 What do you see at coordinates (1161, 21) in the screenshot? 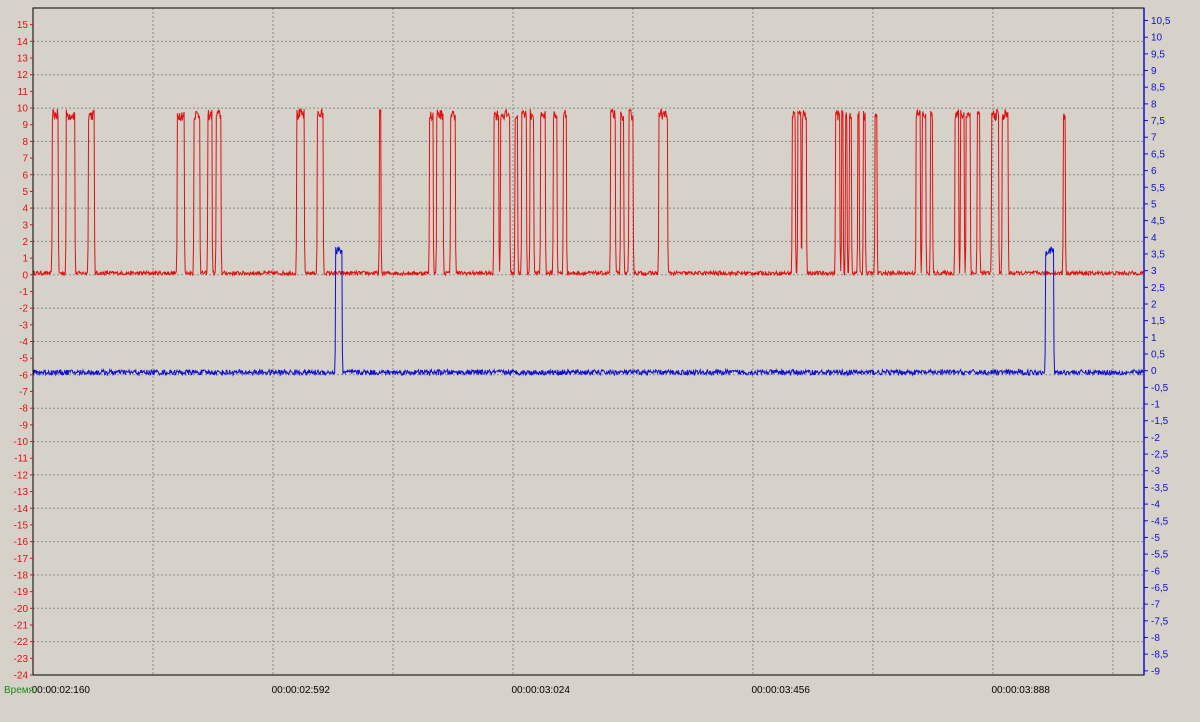
I see `right-tick-label: 10,5` at bounding box center [1161, 21].